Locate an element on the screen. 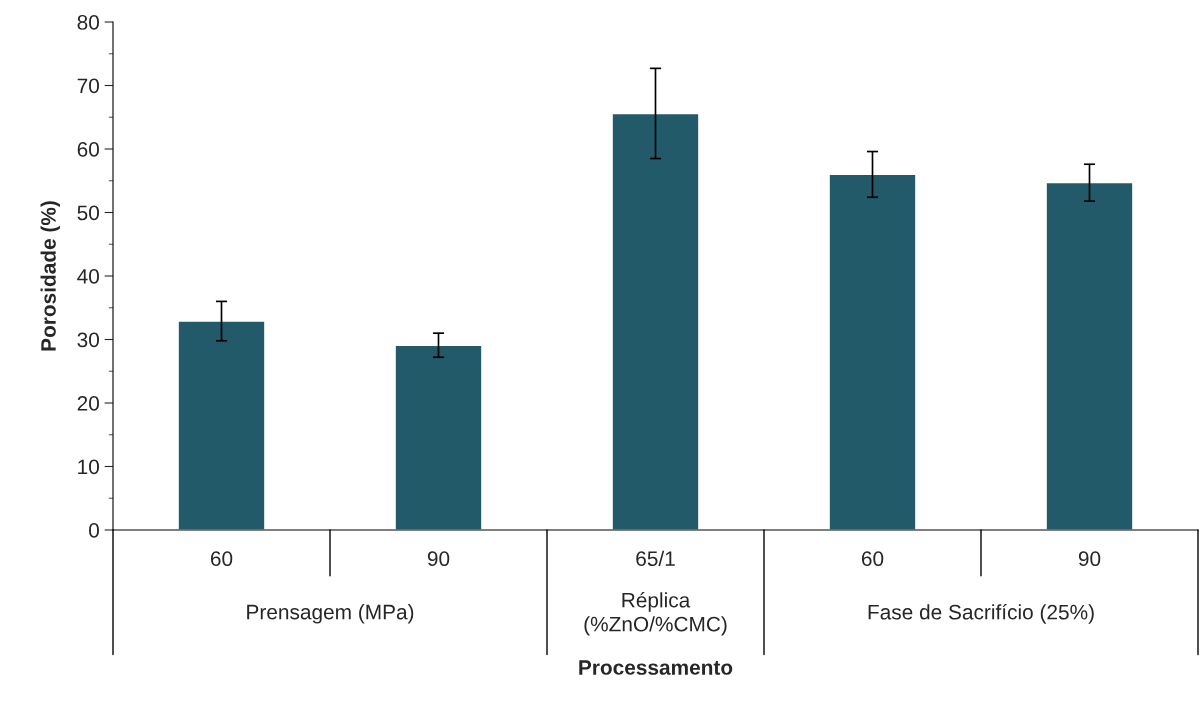  y-axis-title: Porosidade (%) is located at coordinates (50, 276).